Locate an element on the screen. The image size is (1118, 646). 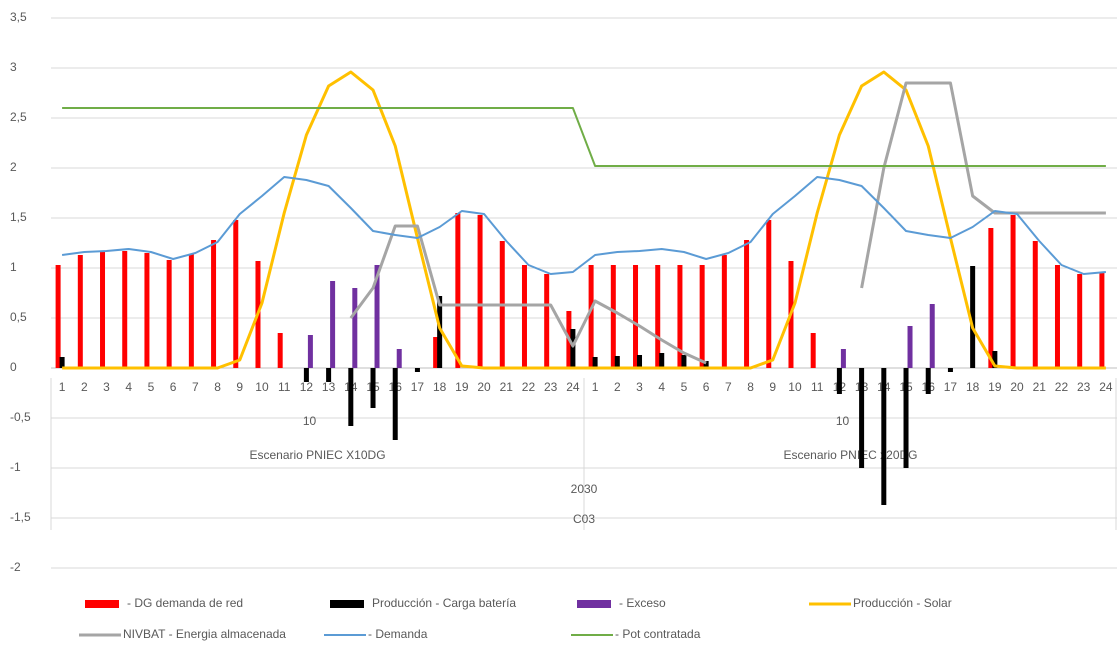
legend-label: - Demanda is located at coordinates (398, 634).